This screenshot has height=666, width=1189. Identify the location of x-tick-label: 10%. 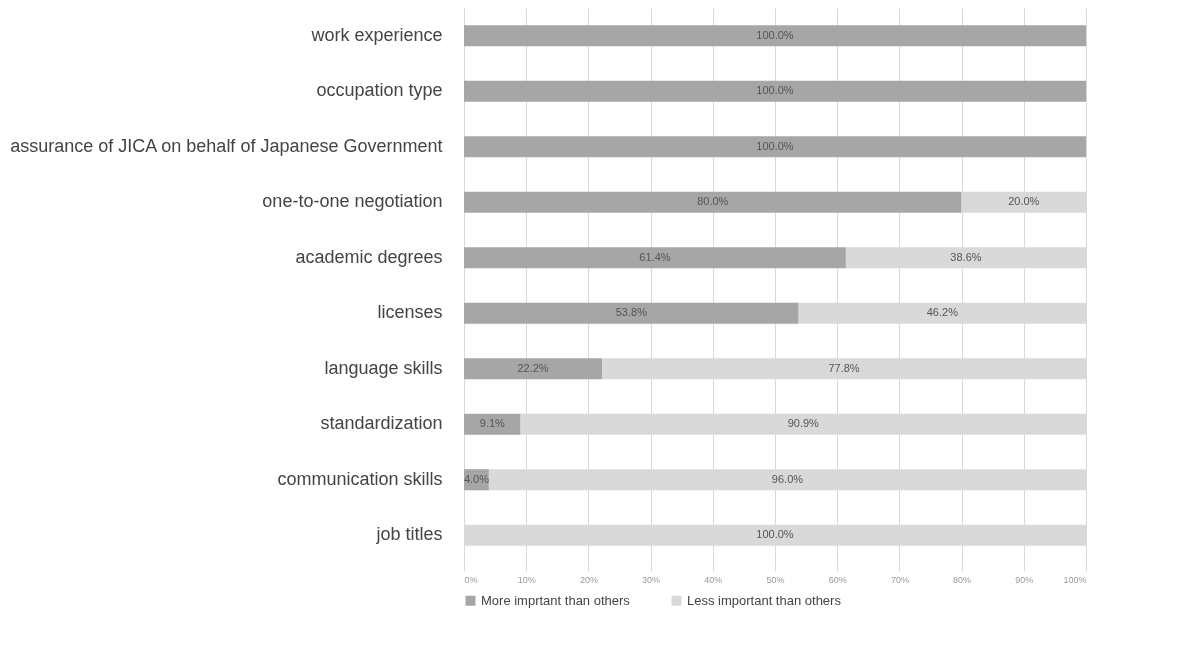
(526, 579).